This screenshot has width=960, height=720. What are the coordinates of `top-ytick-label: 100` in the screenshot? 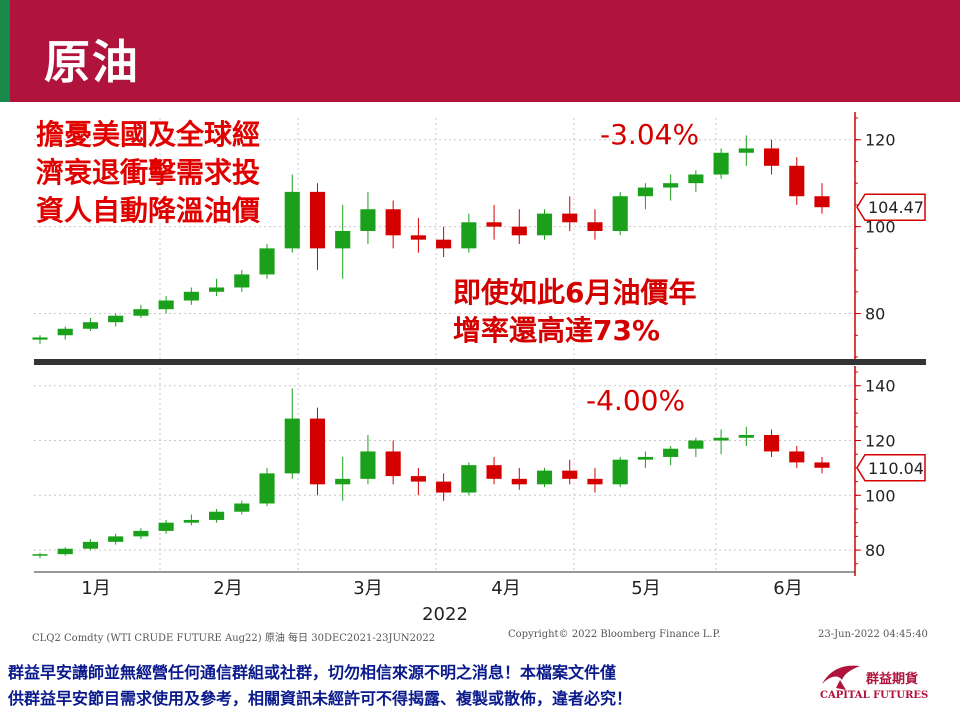 It's located at (880, 227).